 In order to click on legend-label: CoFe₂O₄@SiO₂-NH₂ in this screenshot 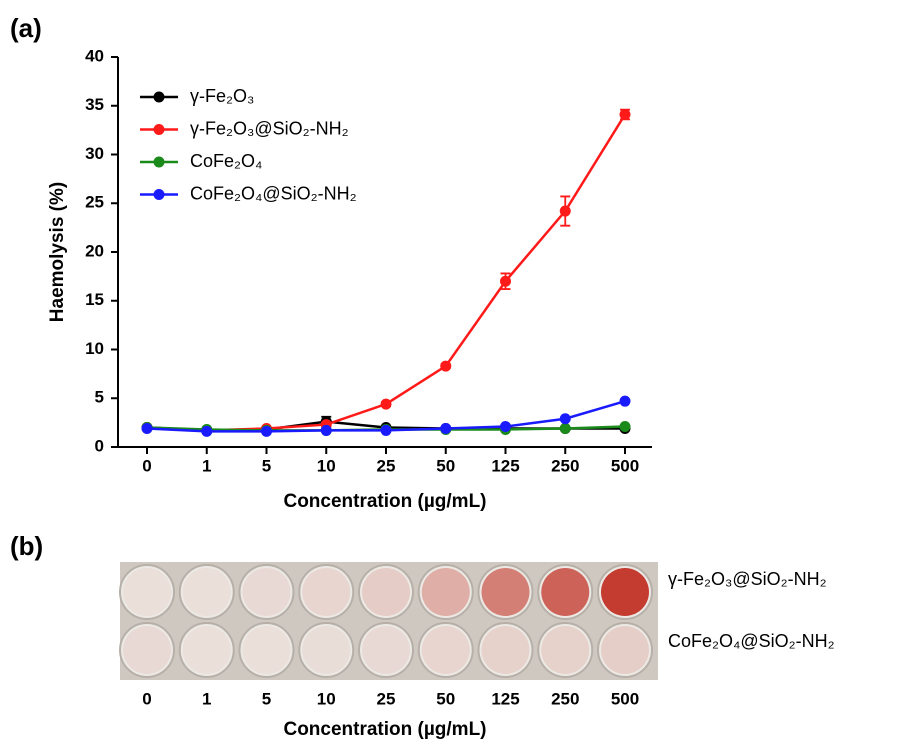, I will do `click(273, 193)`.